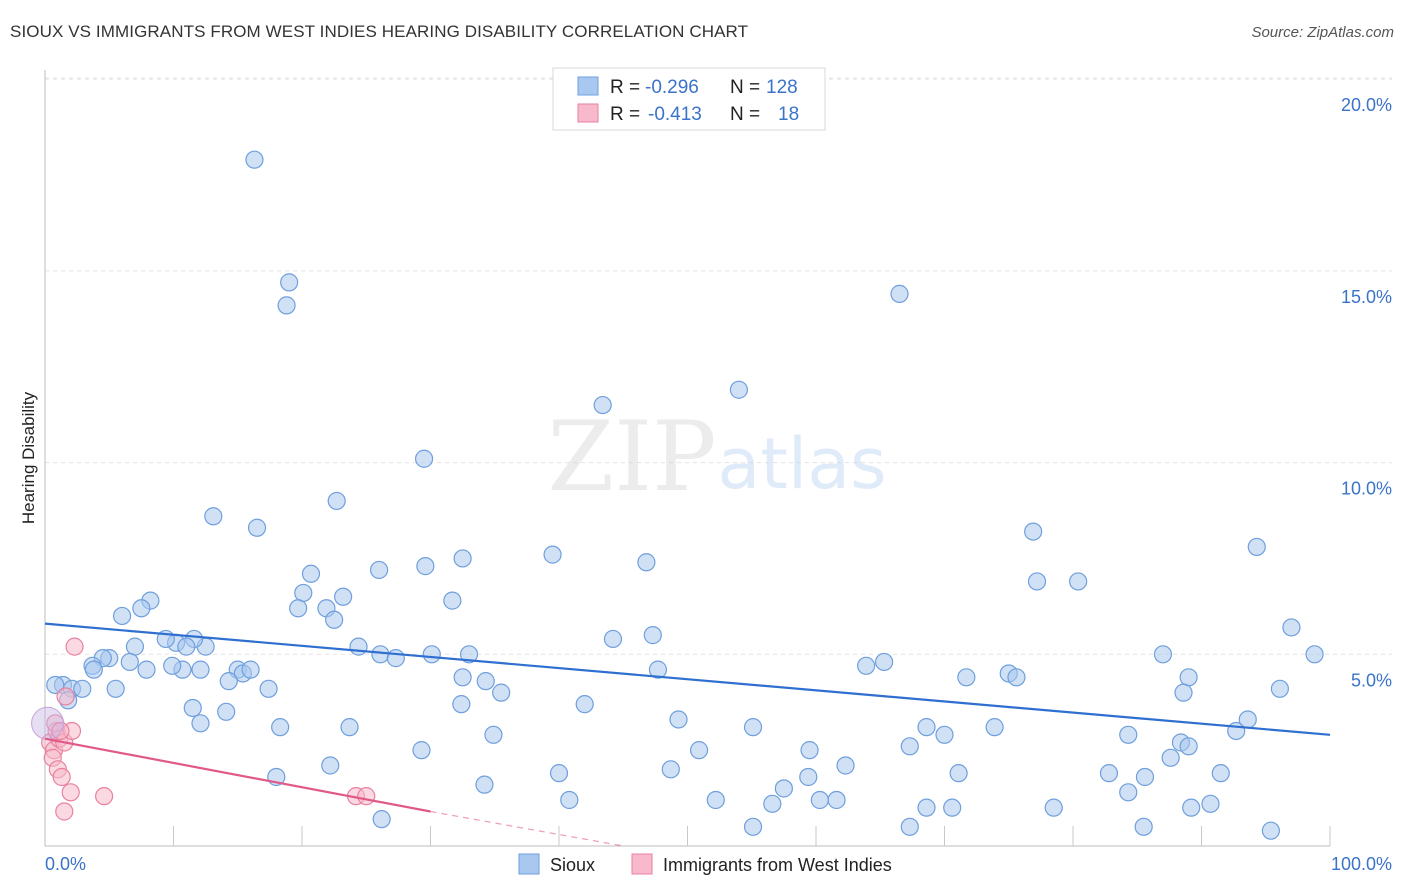 The image size is (1406, 892). I want to click on x-tick-label-max: 100.0%, so click(1361, 864).